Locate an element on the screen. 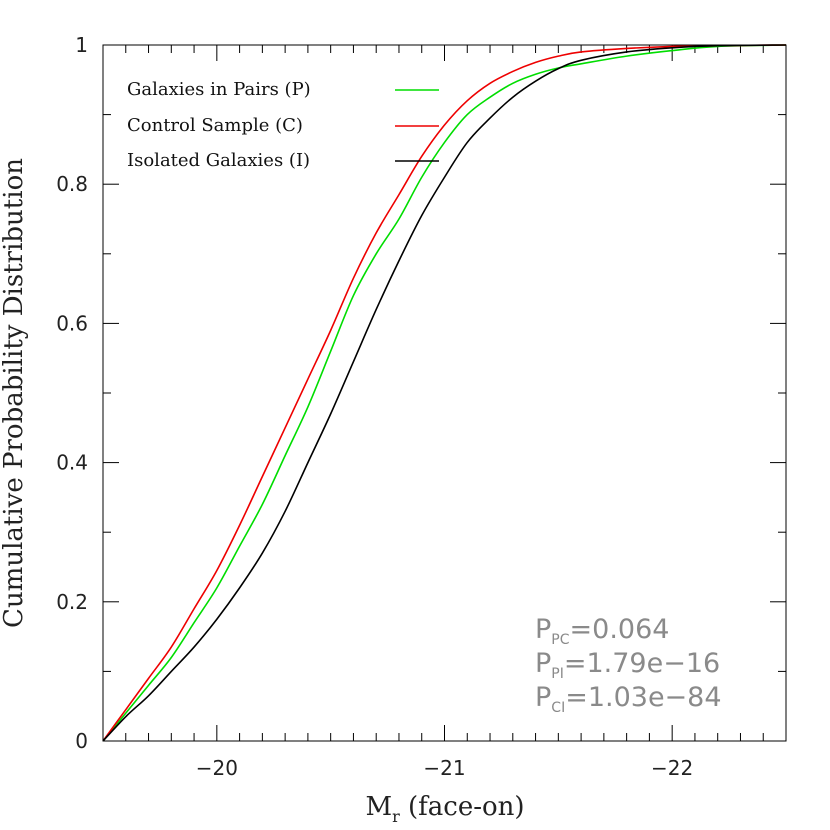 This screenshot has width=830, height=830. x-axis-label: Mr (face-on) is located at coordinates (444, 809).